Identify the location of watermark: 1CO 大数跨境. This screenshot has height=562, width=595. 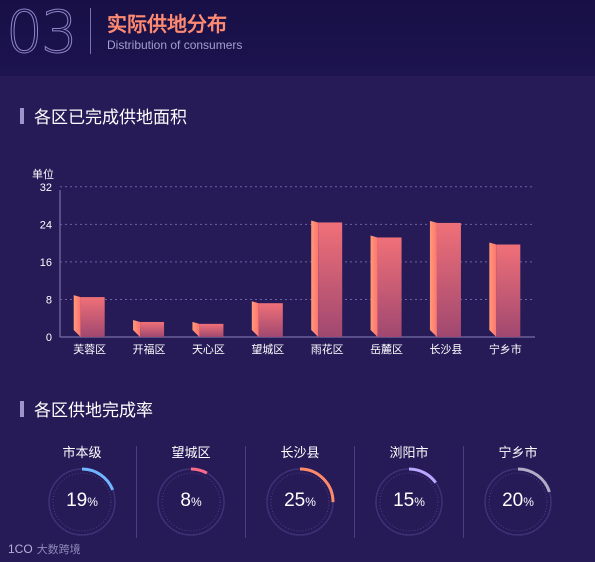
(44, 549).